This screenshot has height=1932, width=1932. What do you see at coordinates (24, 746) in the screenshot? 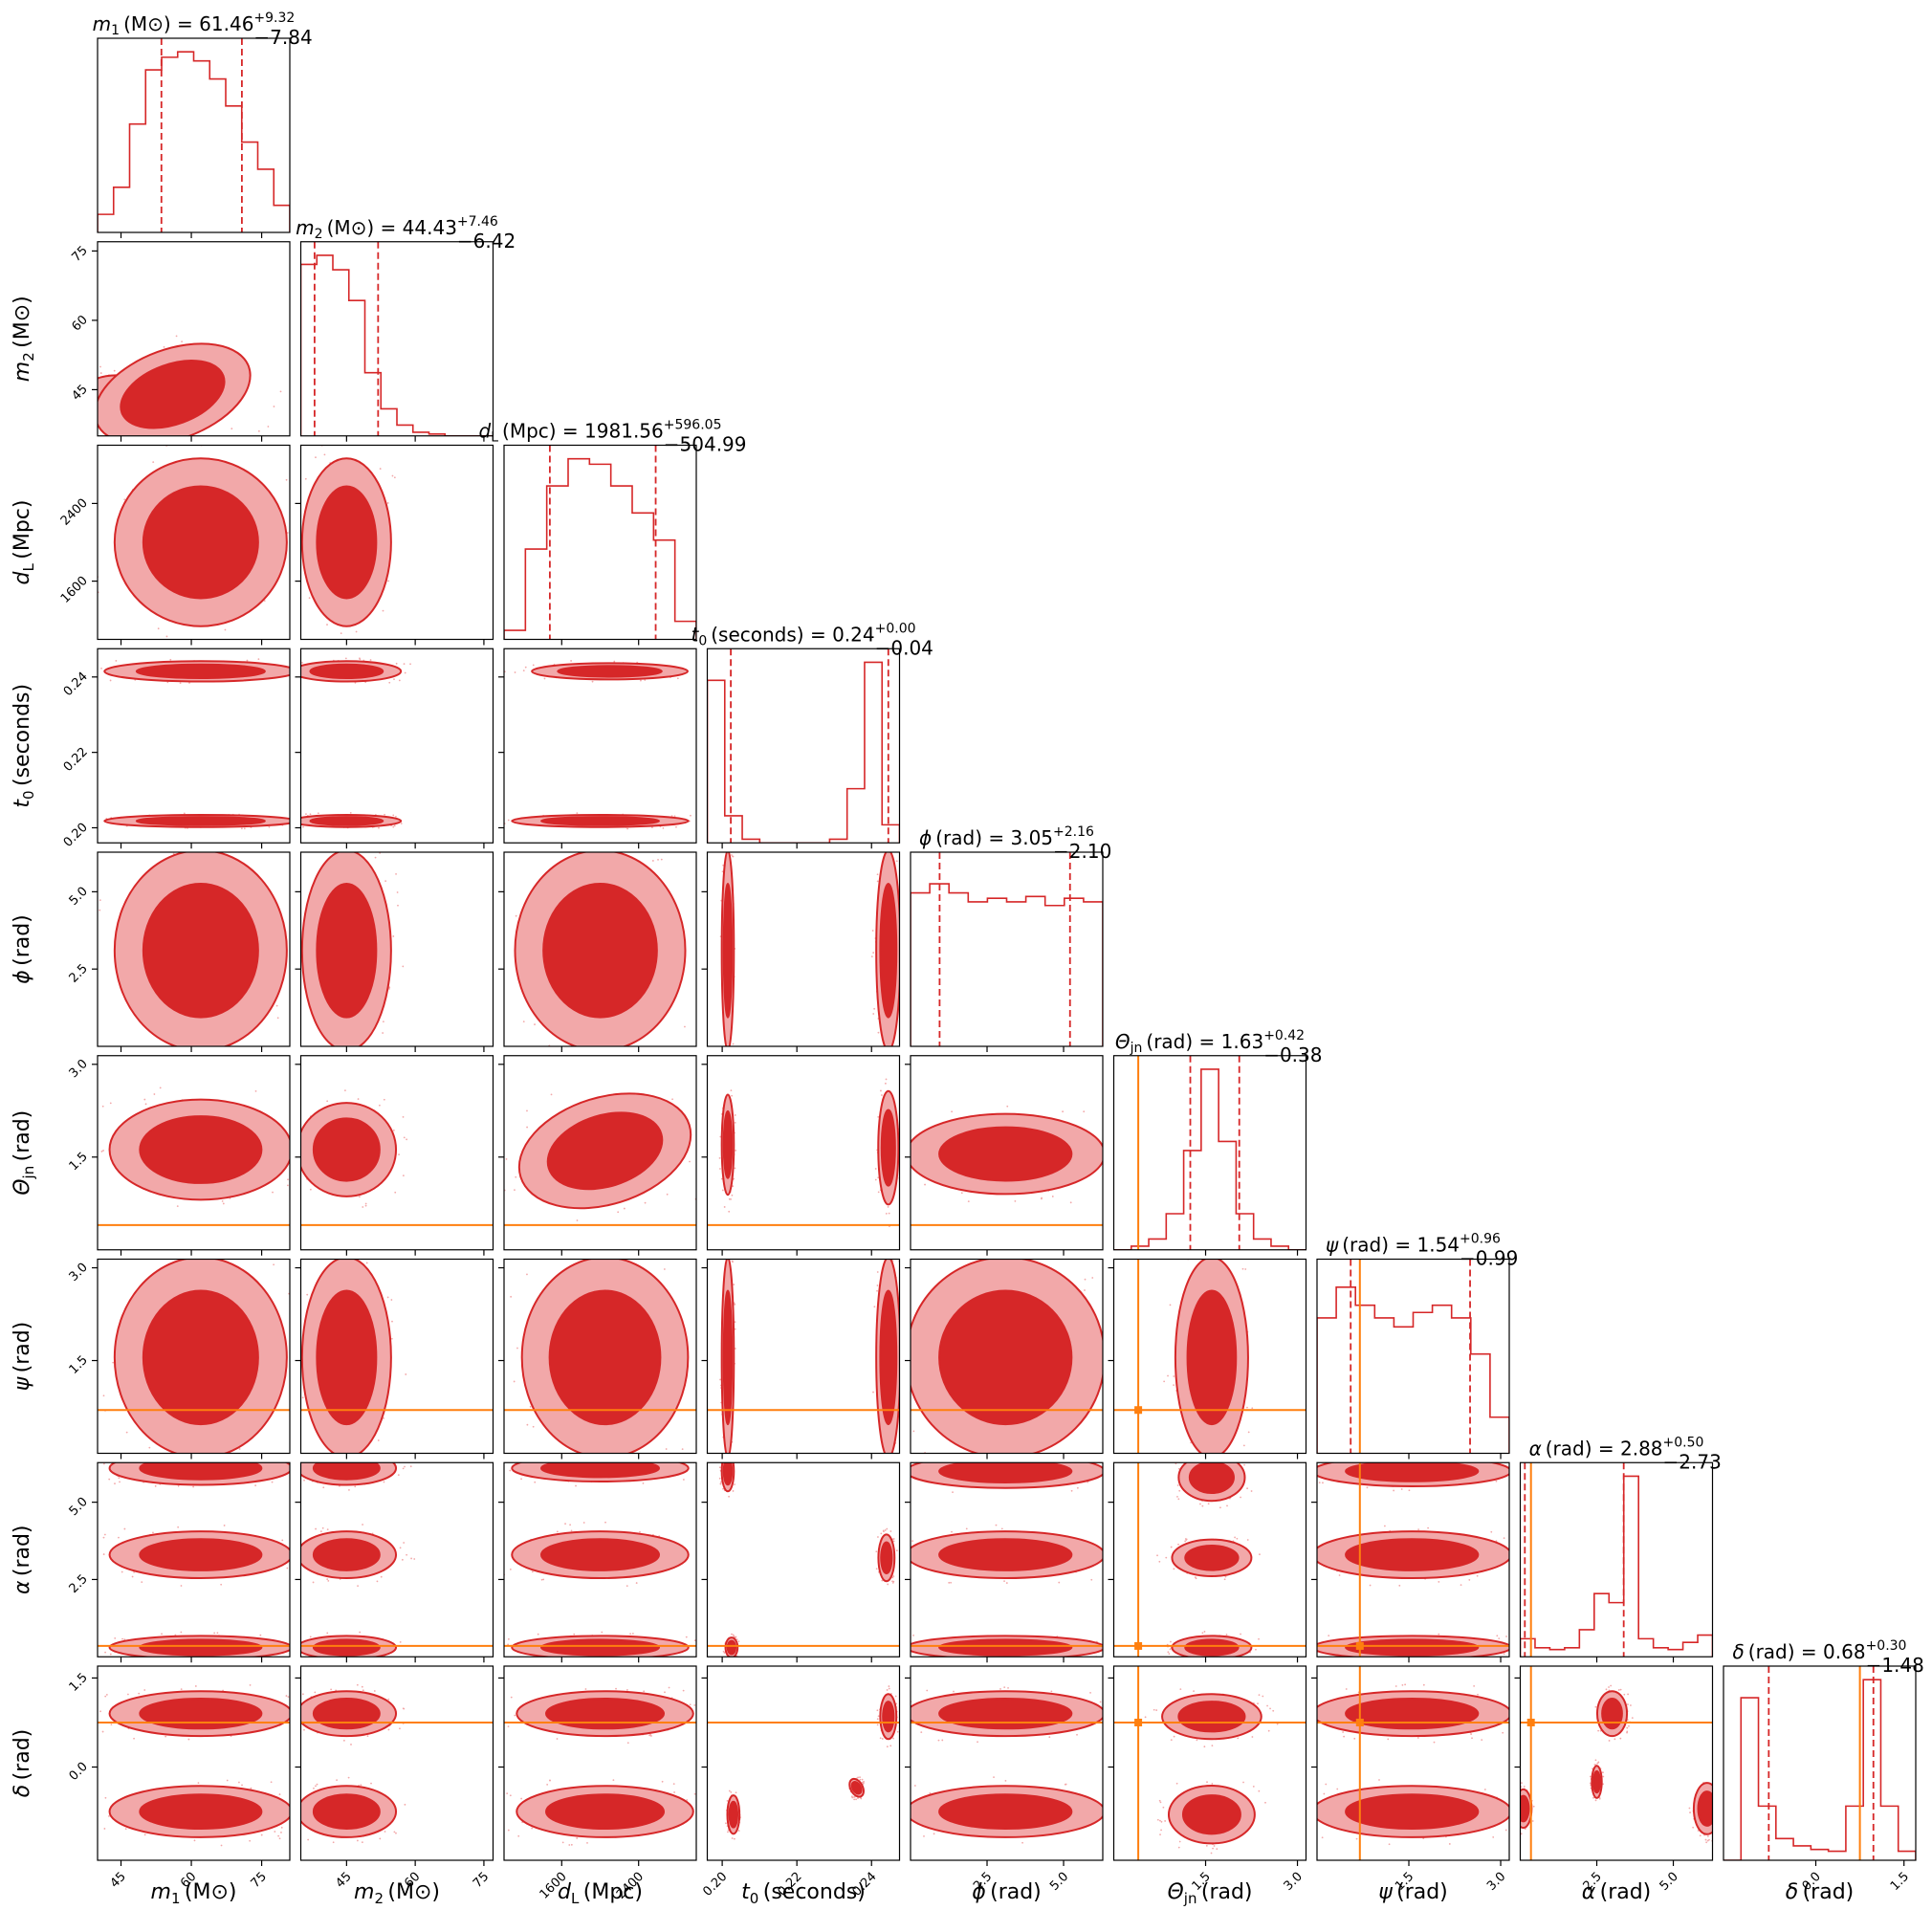
I see `y-axis-label-t0: t0 (seconds)` at bounding box center [24, 746].